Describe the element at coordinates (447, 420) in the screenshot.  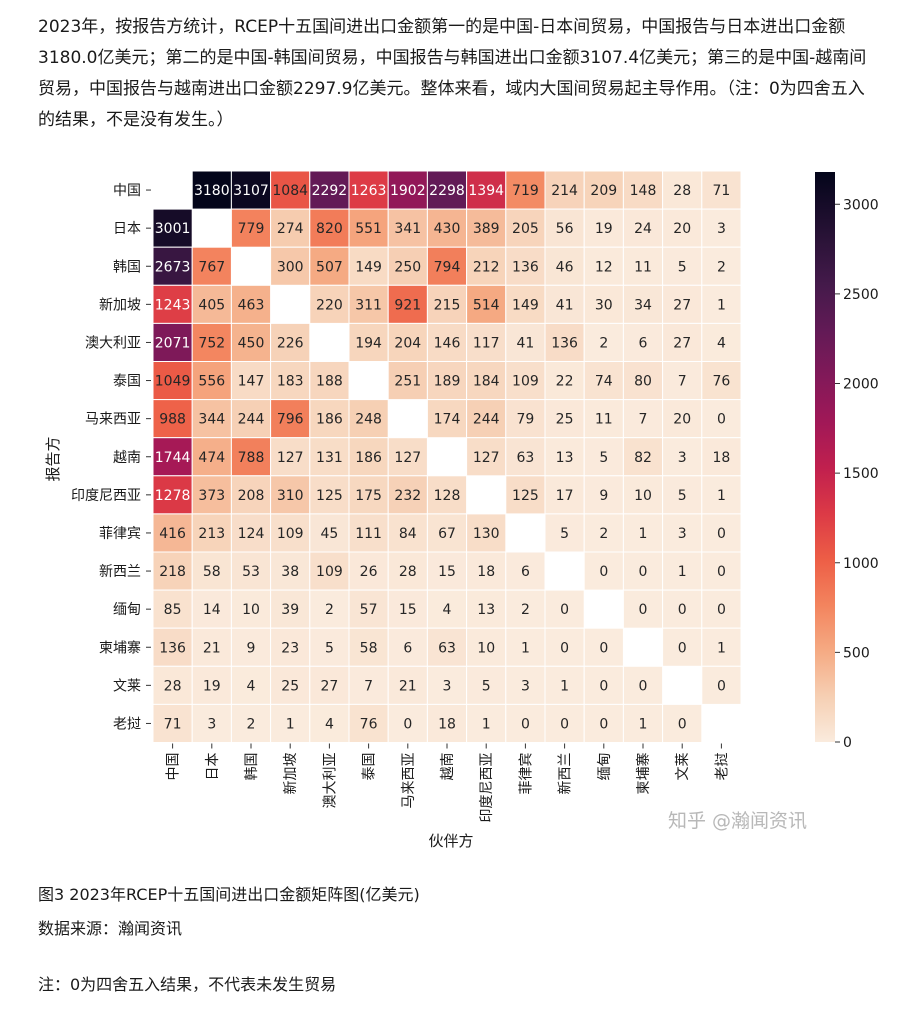
I see `cell-value-label: 174` at that location.